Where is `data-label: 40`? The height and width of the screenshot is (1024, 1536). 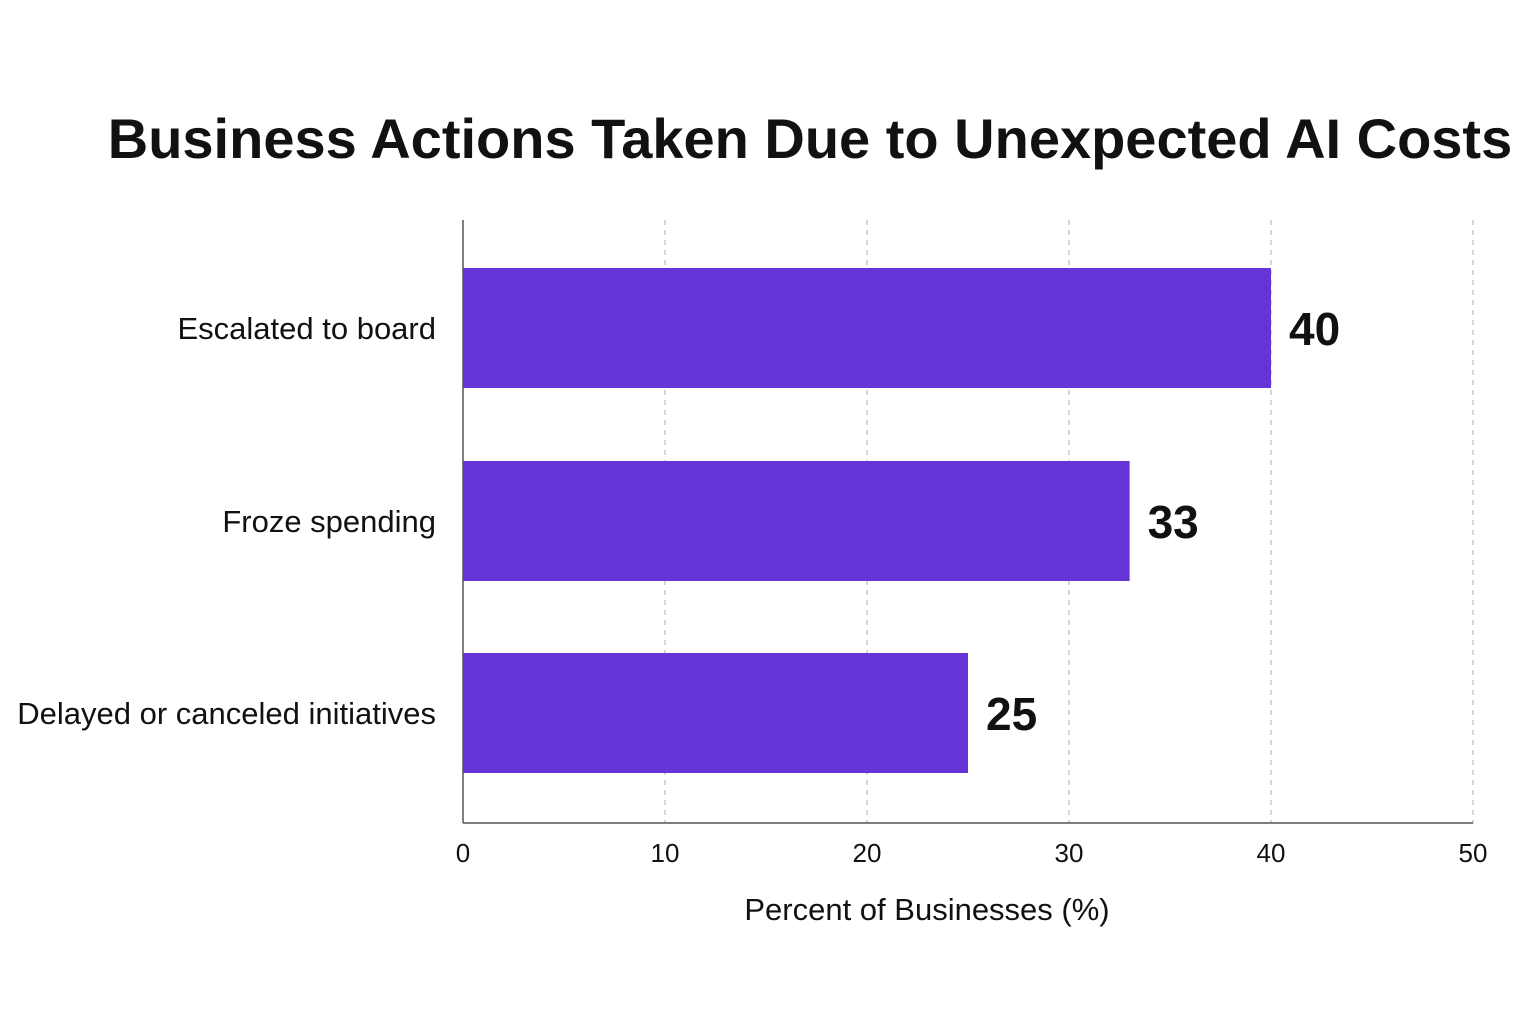
data-label: 40 is located at coordinates (1314, 329).